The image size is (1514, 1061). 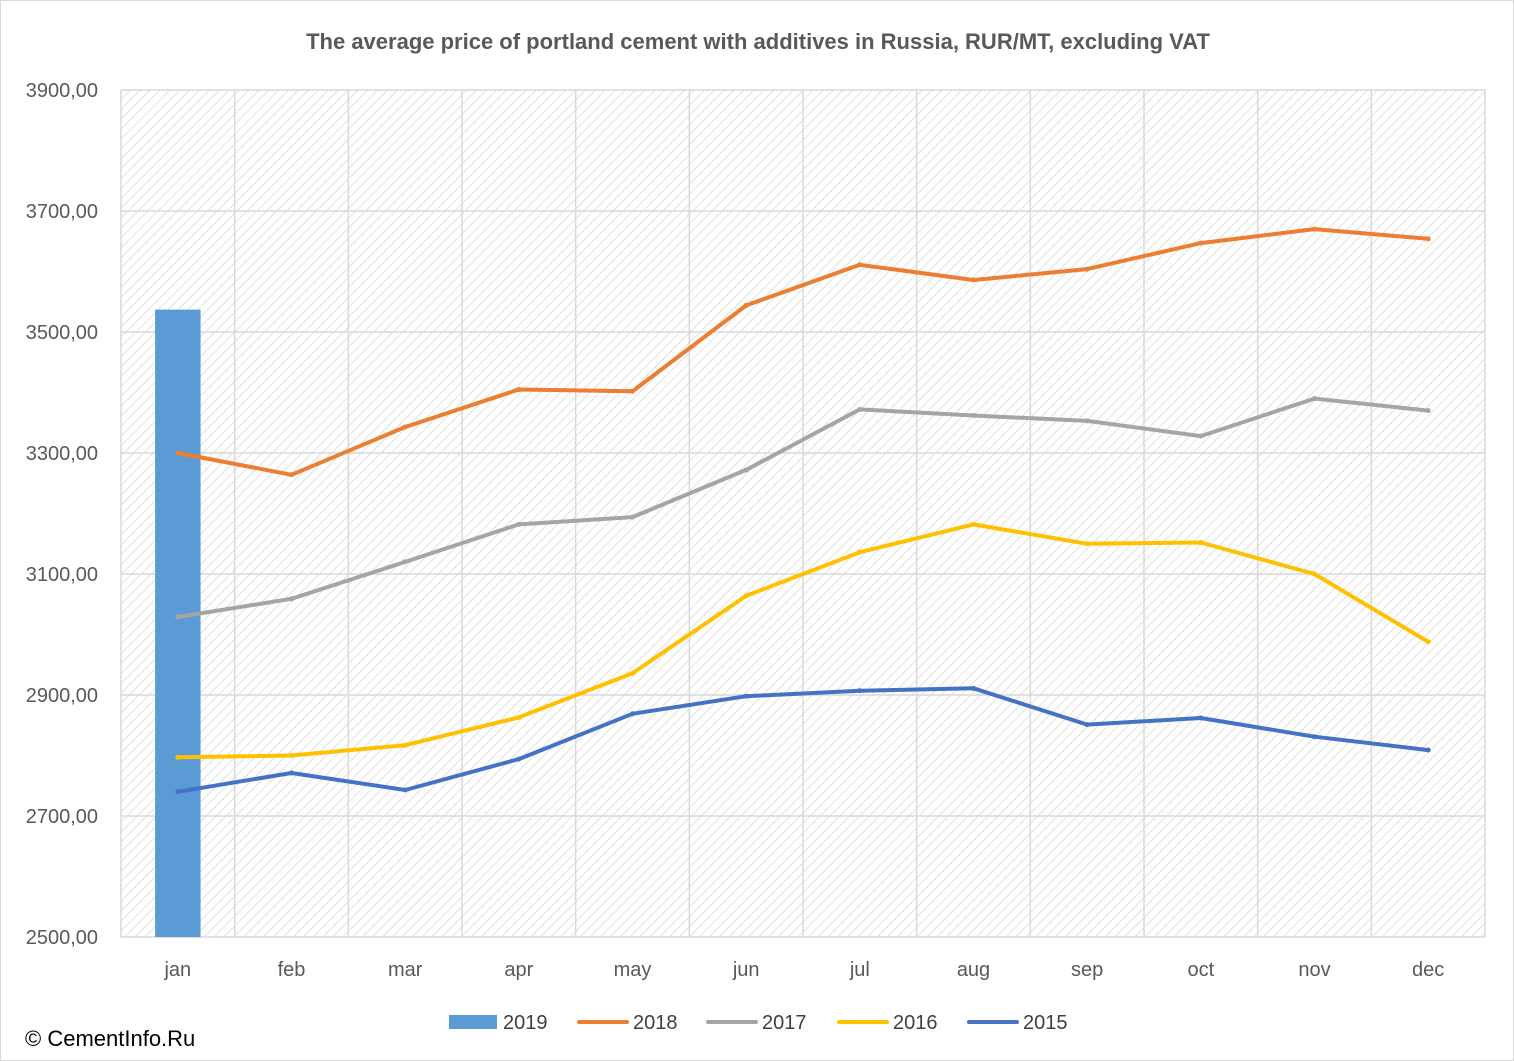 What do you see at coordinates (519, 389) in the screenshot?
I see `data-point-2018-apr` at bounding box center [519, 389].